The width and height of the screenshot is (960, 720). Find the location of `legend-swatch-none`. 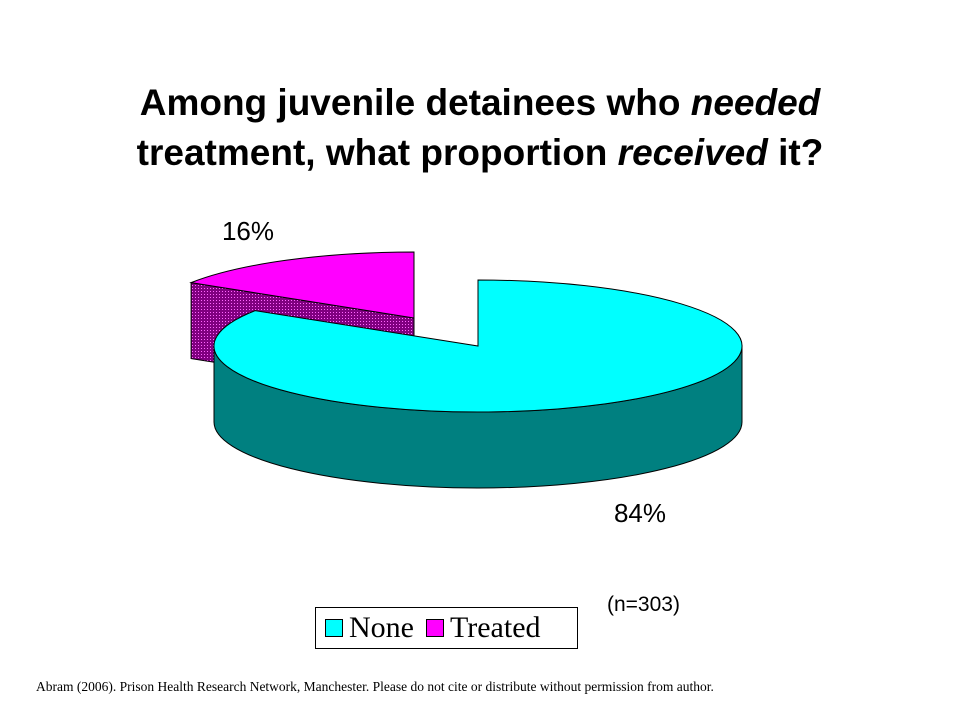

legend-swatch-none is located at coordinates (334, 628).